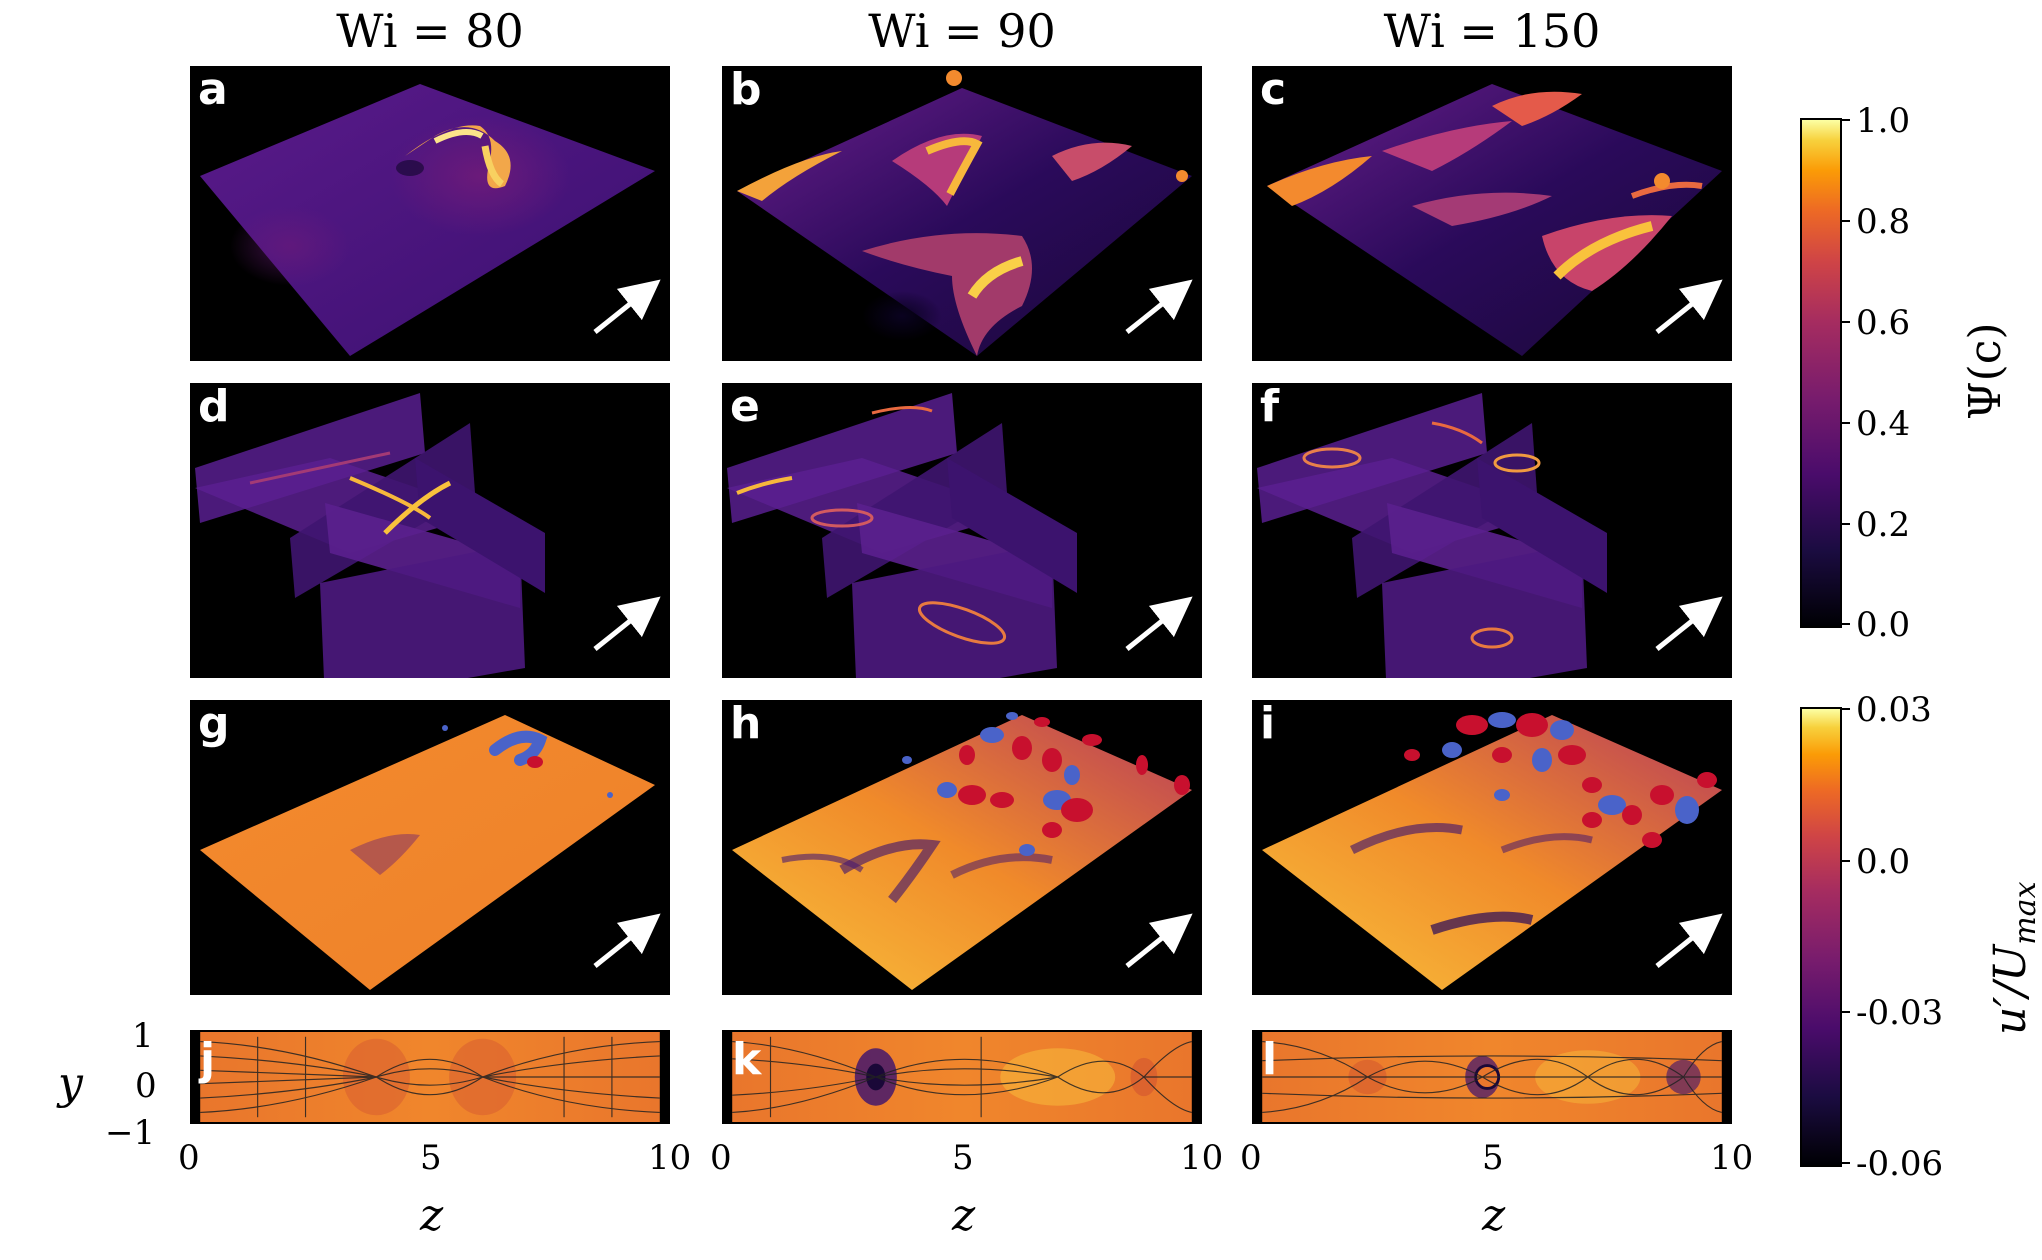 Image resolution: width=2042 pixels, height=1260 pixels. Describe the element at coordinates (1251, 1158) in the screenshot. I see `xtick-l-0: 0` at that location.